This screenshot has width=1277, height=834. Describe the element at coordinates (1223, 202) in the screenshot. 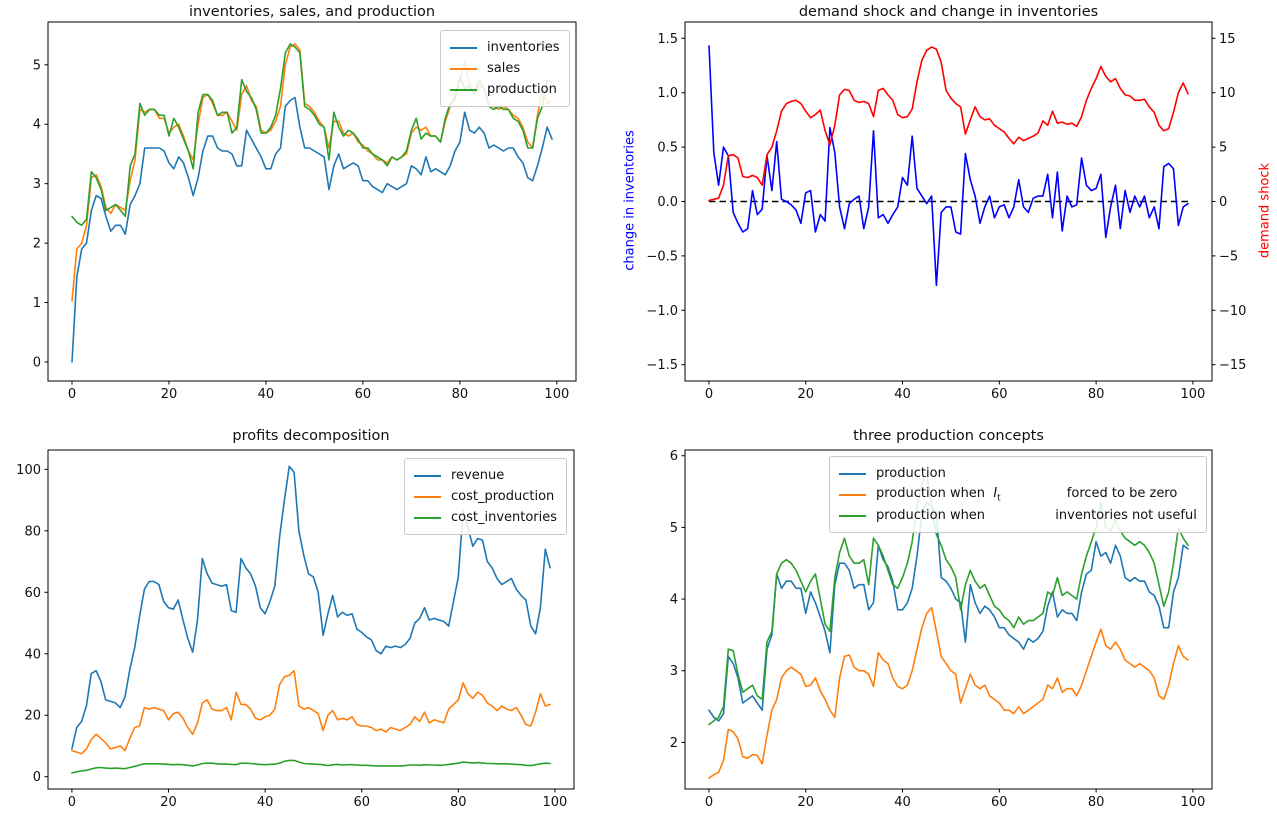

I see `y-right-tick-label: 0` at that location.